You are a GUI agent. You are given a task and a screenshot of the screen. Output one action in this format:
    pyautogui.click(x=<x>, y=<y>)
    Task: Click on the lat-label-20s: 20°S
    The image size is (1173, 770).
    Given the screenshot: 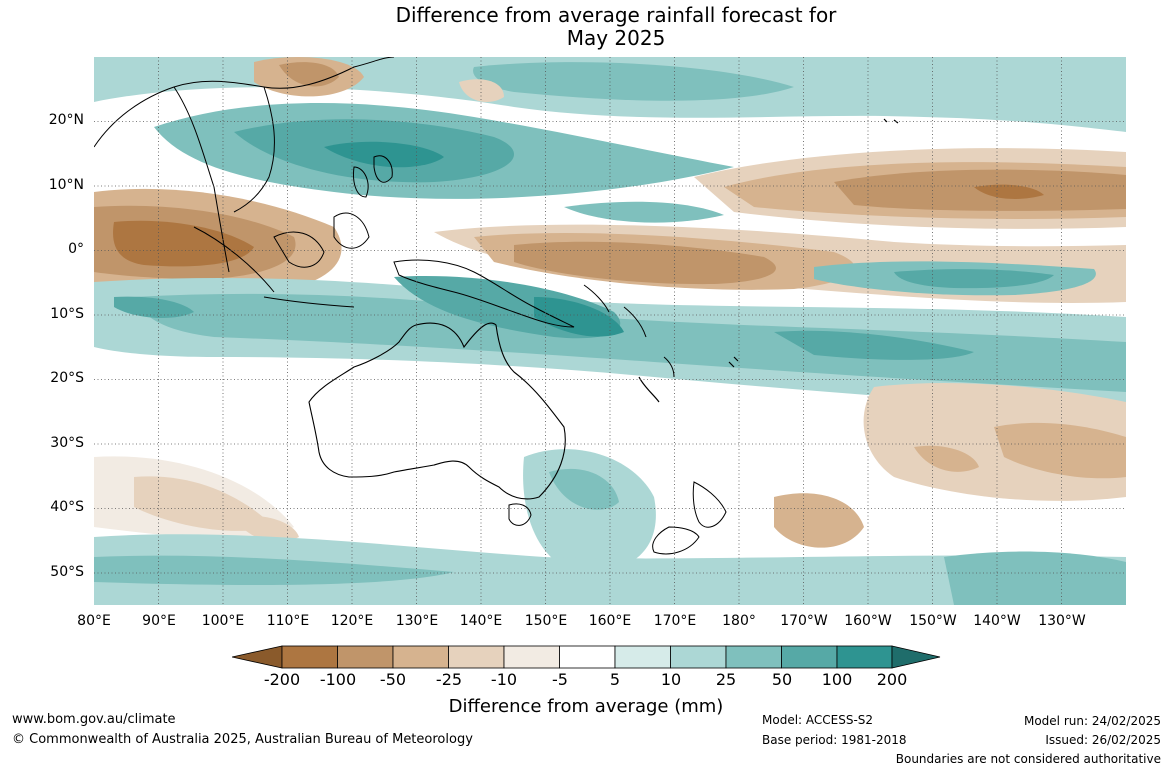 What is the action you would take?
    pyautogui.click(x=67, y=378)
    